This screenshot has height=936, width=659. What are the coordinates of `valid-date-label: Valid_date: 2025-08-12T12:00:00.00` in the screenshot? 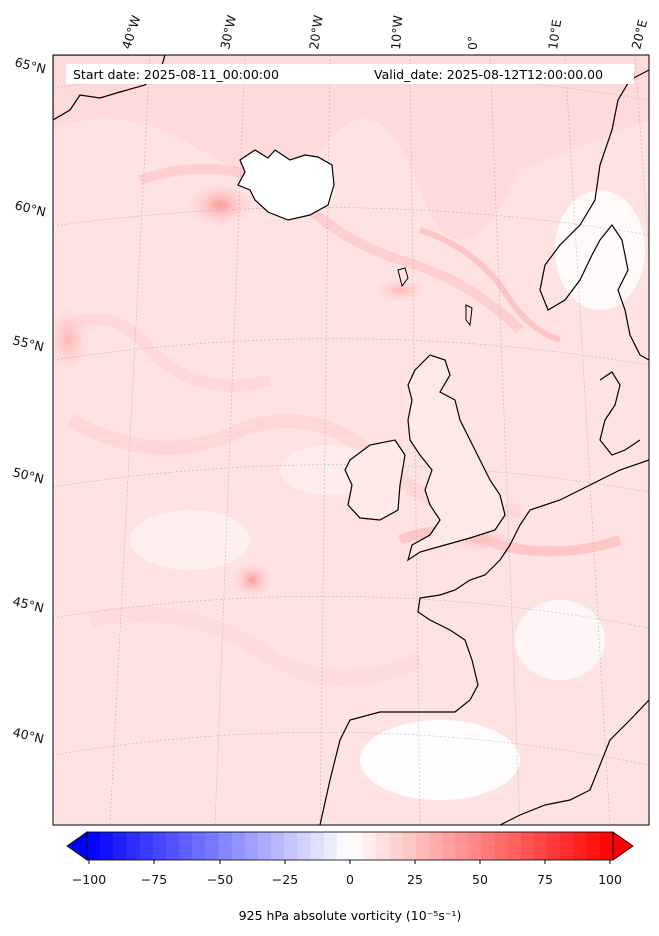 It's located at (488, 74).